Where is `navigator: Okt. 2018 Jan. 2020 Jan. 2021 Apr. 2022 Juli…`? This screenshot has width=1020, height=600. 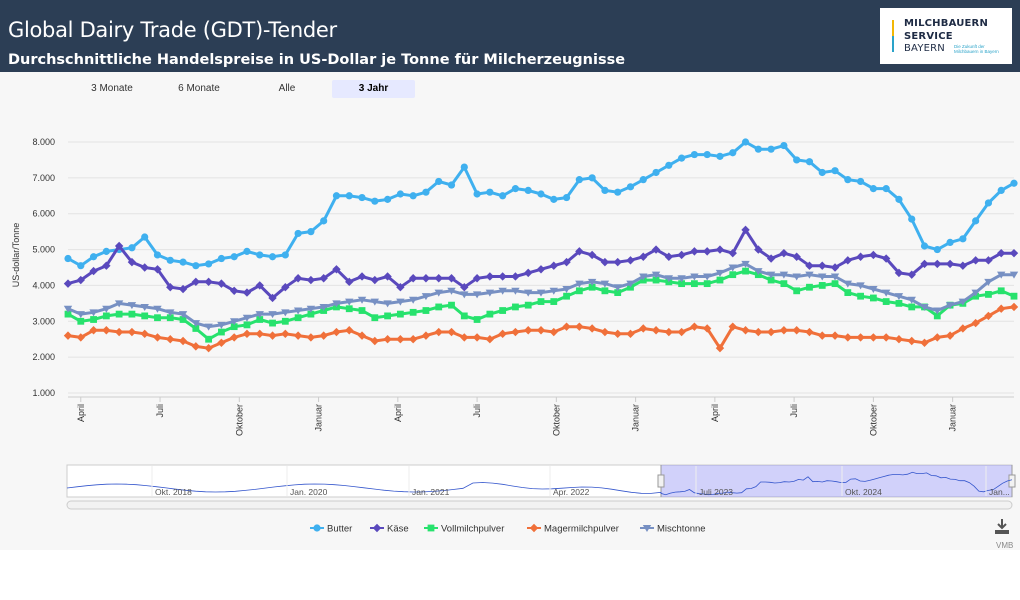 navigator: Okt. 2018 Jan. 2020 Jan. 2021 Apr. 2022 Juli… is located at coordinates (541, 481).